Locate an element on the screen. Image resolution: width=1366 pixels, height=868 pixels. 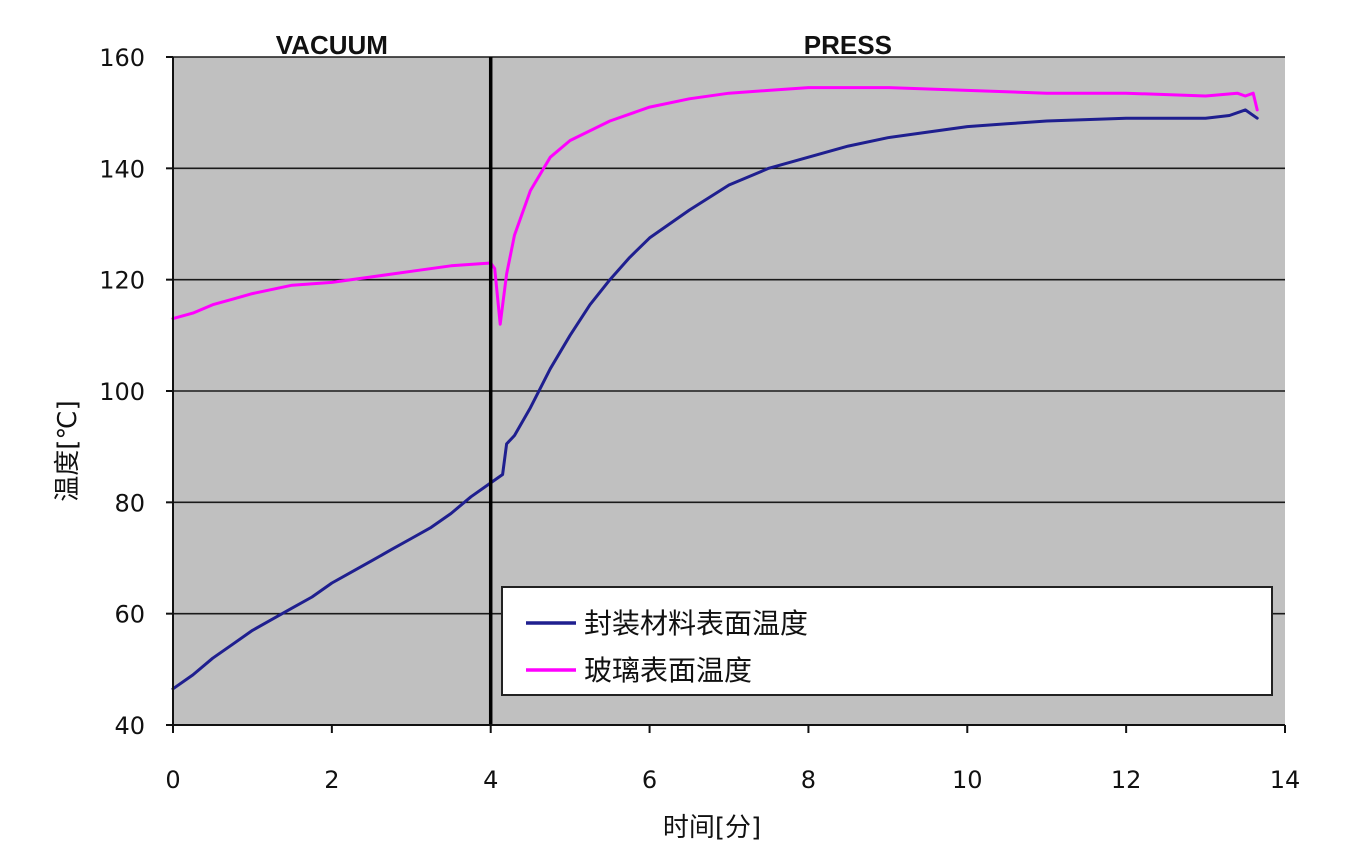
x-tick-label-12: 12 is located at coordinates (1126, 780).